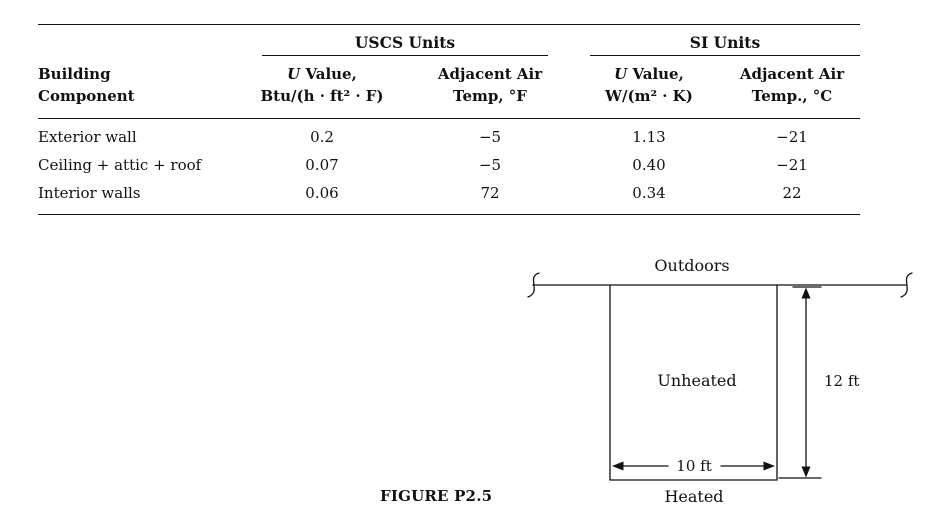  Describe the element at coordinates (449, 214) in the screenshot. I see `table-bottom-rule` at that location.